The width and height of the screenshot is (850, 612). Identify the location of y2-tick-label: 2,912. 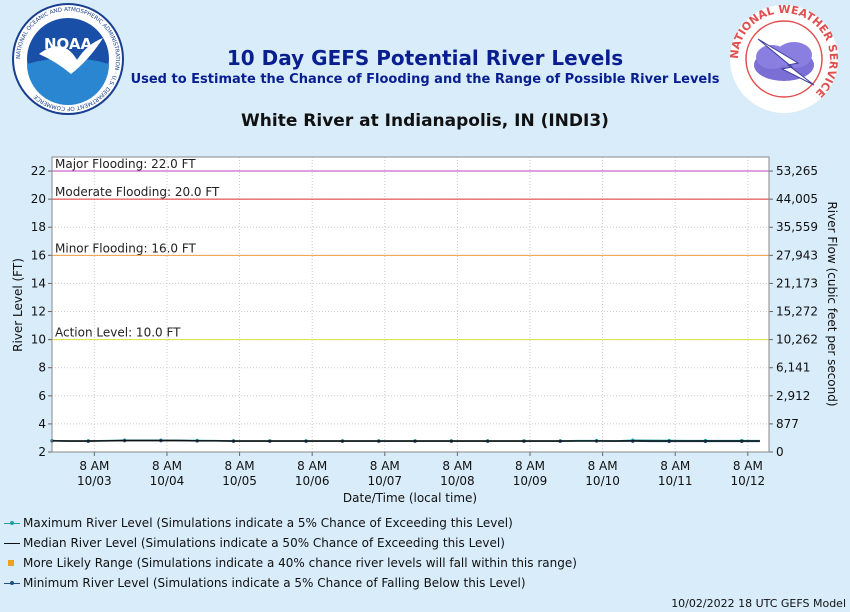
(793, 396).